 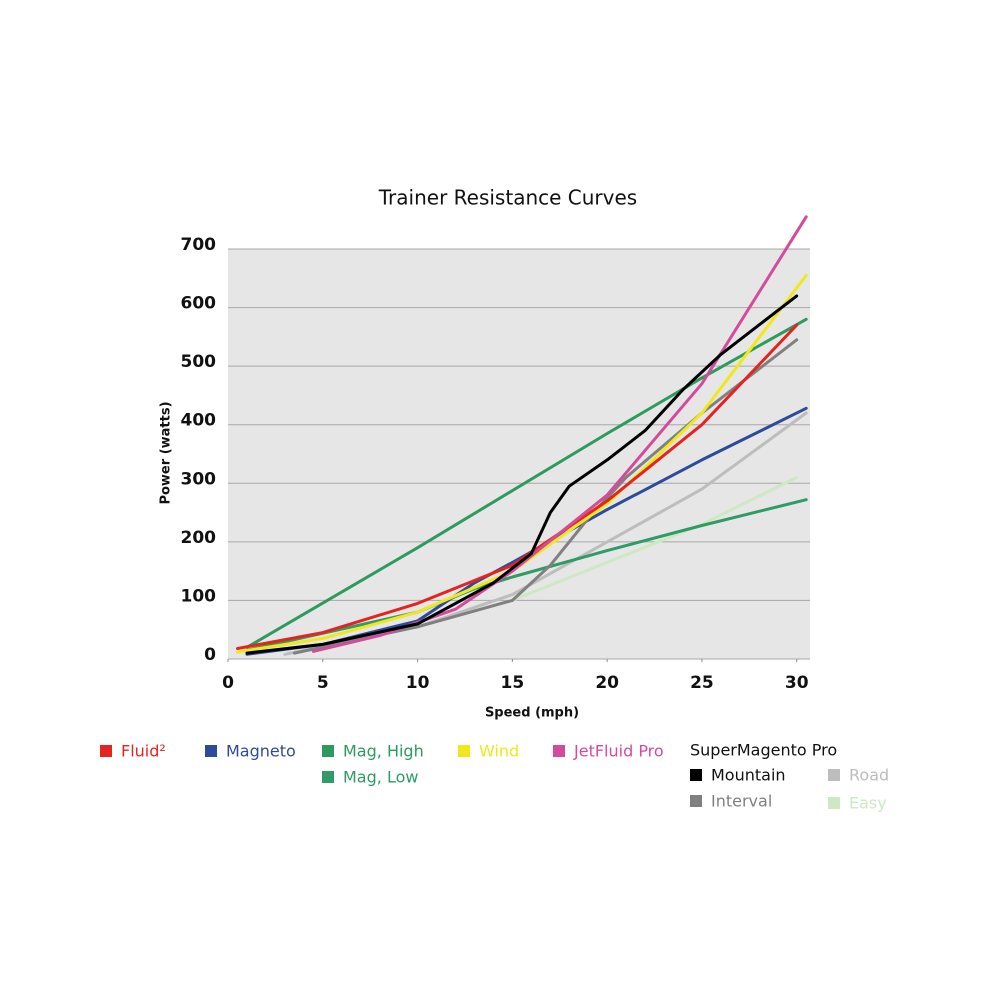 What do you see at coordinates (418, 683) in the screenshot?
I see `x-tick-label: 10` at bounding box center [418, 683].